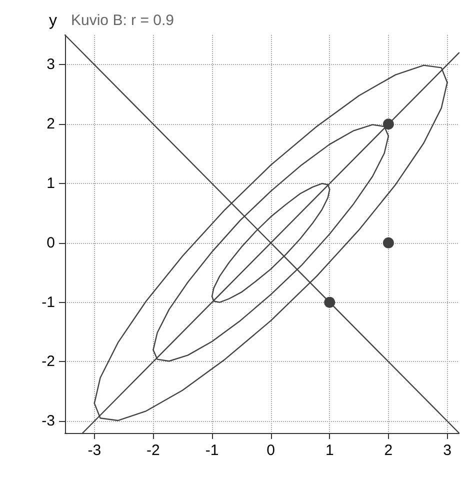  Describe the element at coordinates (53, 21) in the screenshot. I see `y-axis-title: y` at that location.